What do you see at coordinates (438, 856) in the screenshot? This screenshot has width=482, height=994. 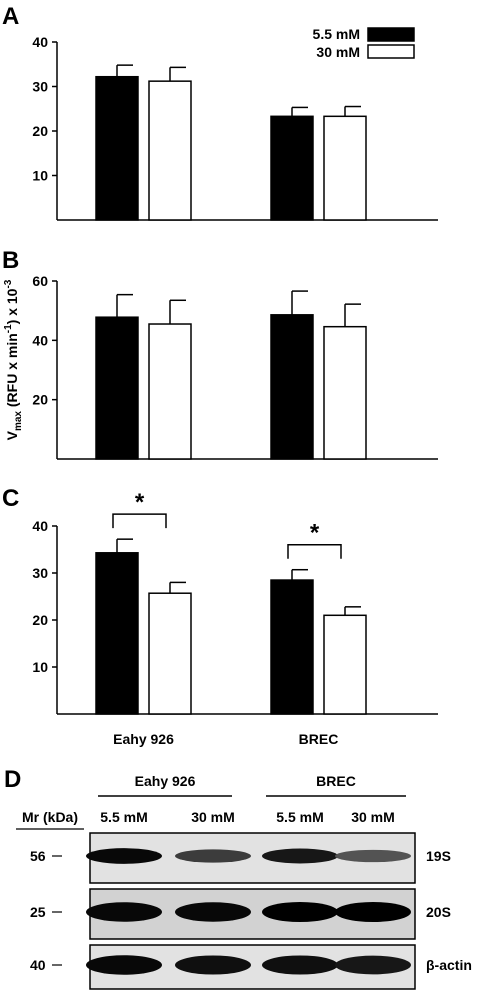 I see `blot-protein-label: 19S` at bounding box center [438, 856].